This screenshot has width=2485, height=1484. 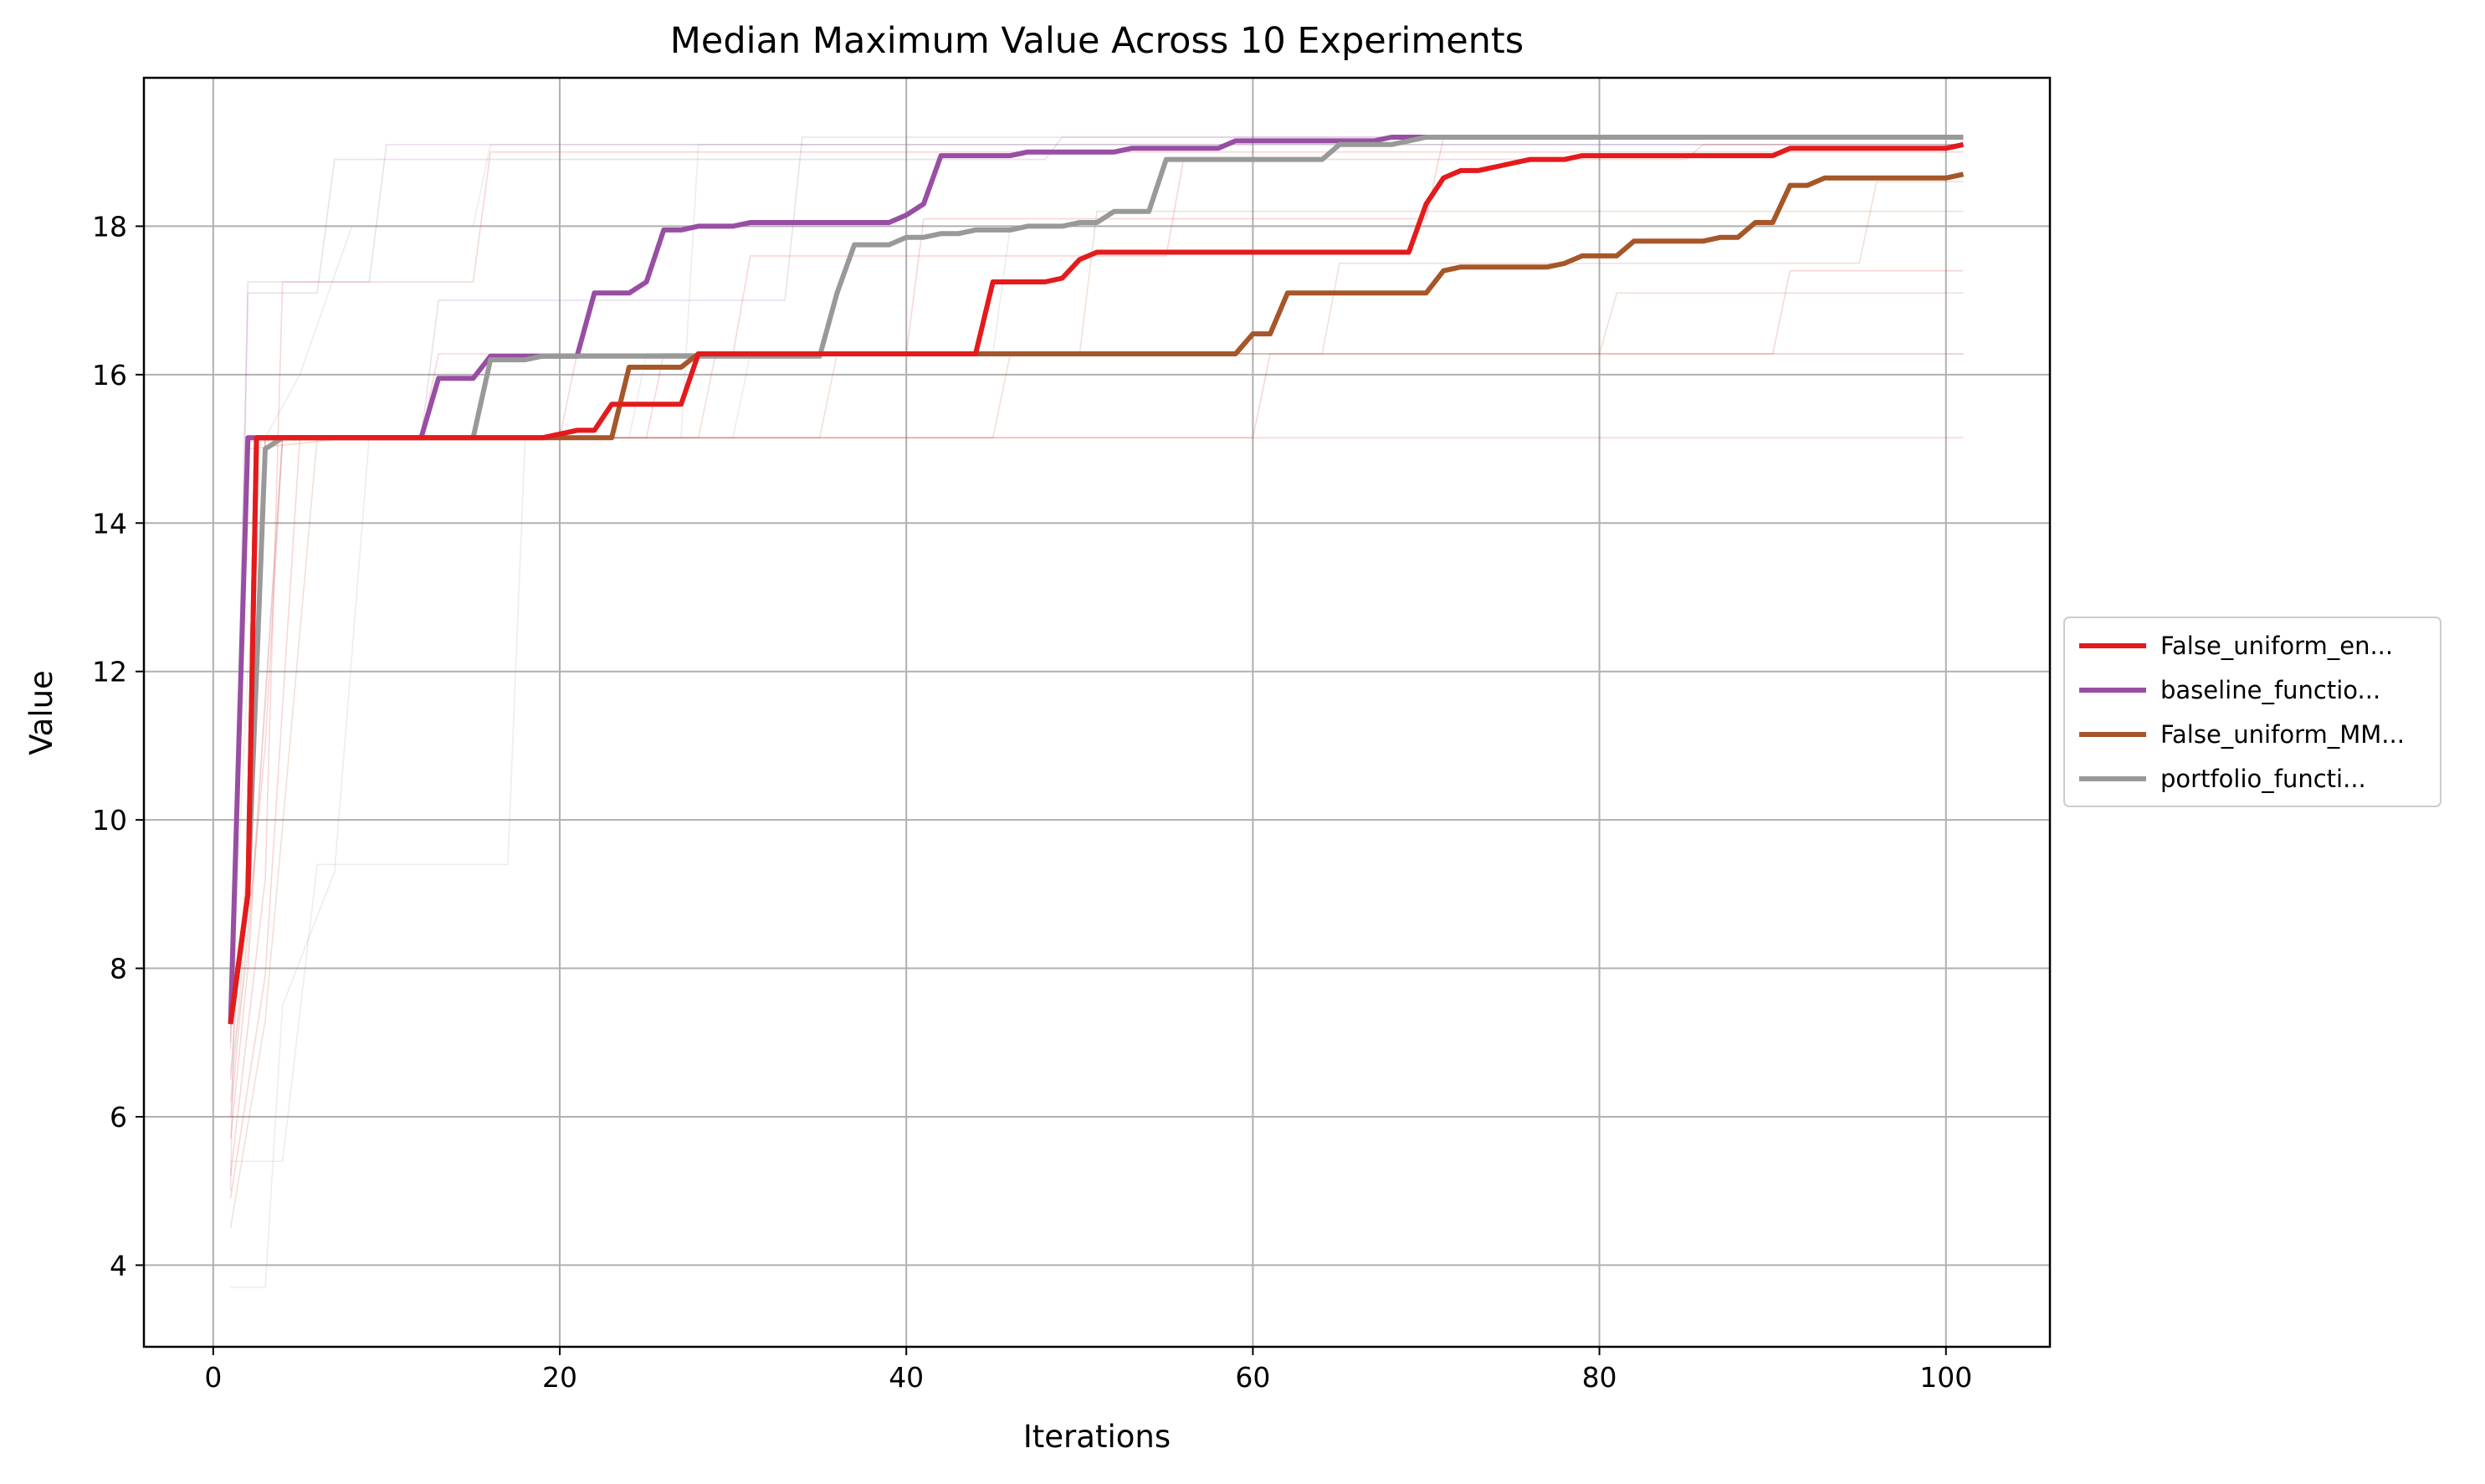 What do you see at coordinates (41, 712) in the screenshot?
I see `y-axis-label: Value` at bounding box center [41, 712].